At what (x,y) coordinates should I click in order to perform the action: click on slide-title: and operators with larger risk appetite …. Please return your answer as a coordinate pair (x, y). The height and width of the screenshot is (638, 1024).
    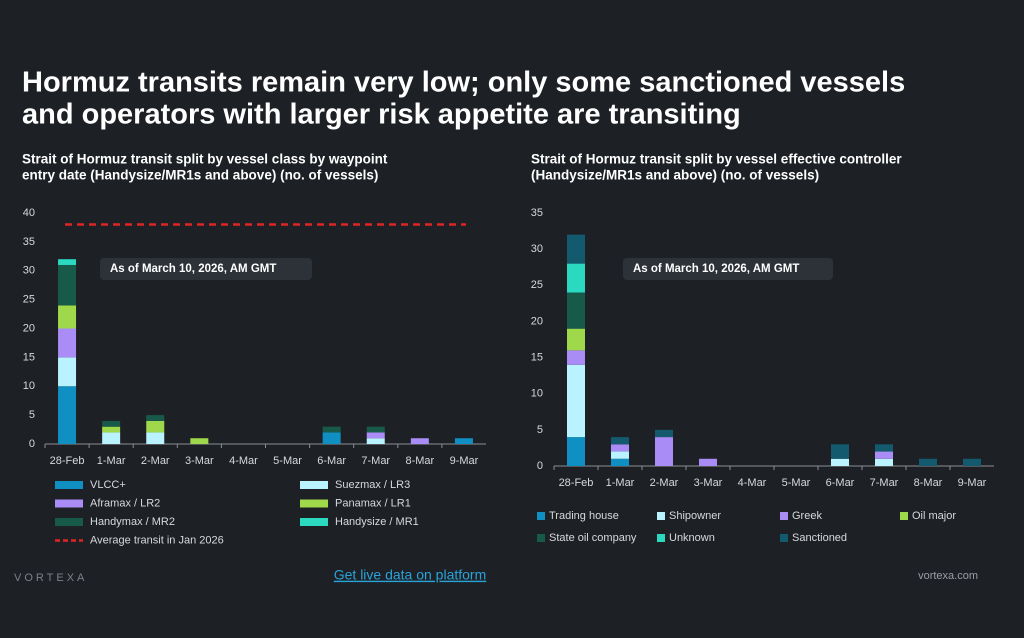
    Looking at the image, I should click on (381, 115).